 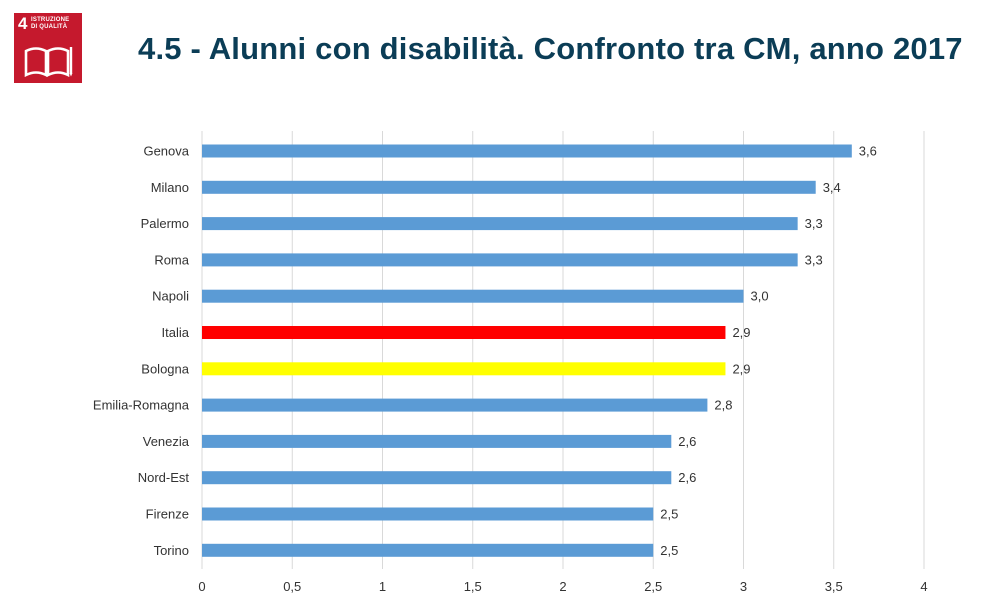 What do you see at coordinates (527, 151) in the screenshot?
I see `bar-genova` at bounding box center [527, 151].